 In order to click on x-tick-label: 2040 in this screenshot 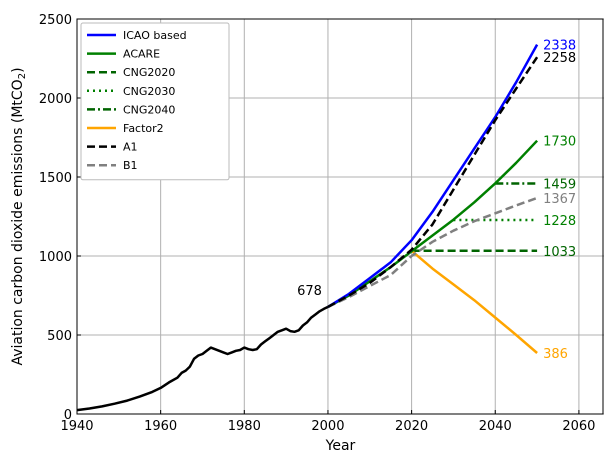, I will do `click(495, 426)`.